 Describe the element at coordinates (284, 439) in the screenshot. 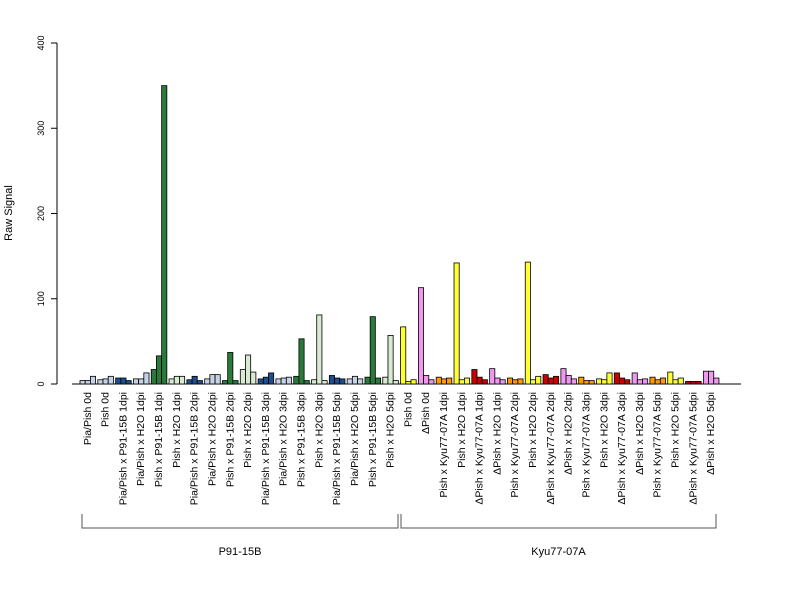

I see `category-label: Pia/Pish x H2O 3dpi` at that location.